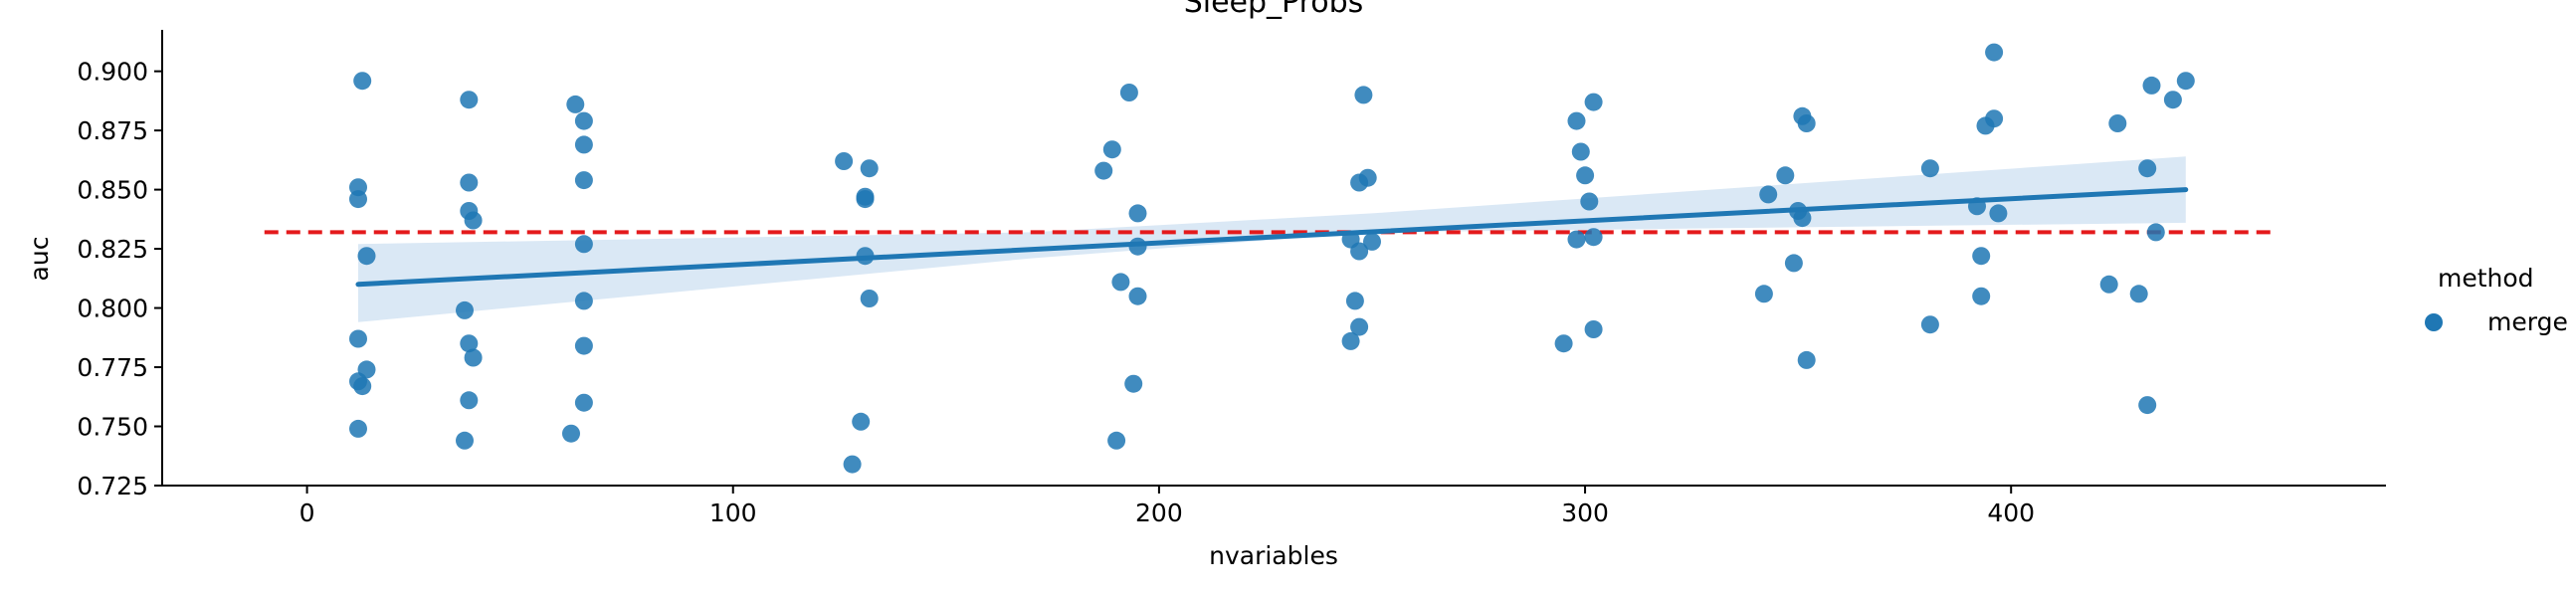 This screenshot has height=597, width=2576. What do you see at coordinates (1159, 512) in the screenshot?
I see `x-tick-label: 200` at bounding box center [1159, 512].